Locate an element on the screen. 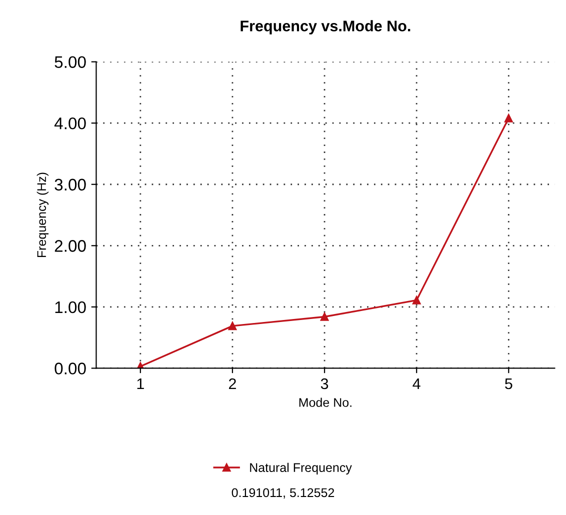 This screenshot has width=566, height=515. chart-title: Frequency vs.Mode No. is located at coordinates (325, 27).